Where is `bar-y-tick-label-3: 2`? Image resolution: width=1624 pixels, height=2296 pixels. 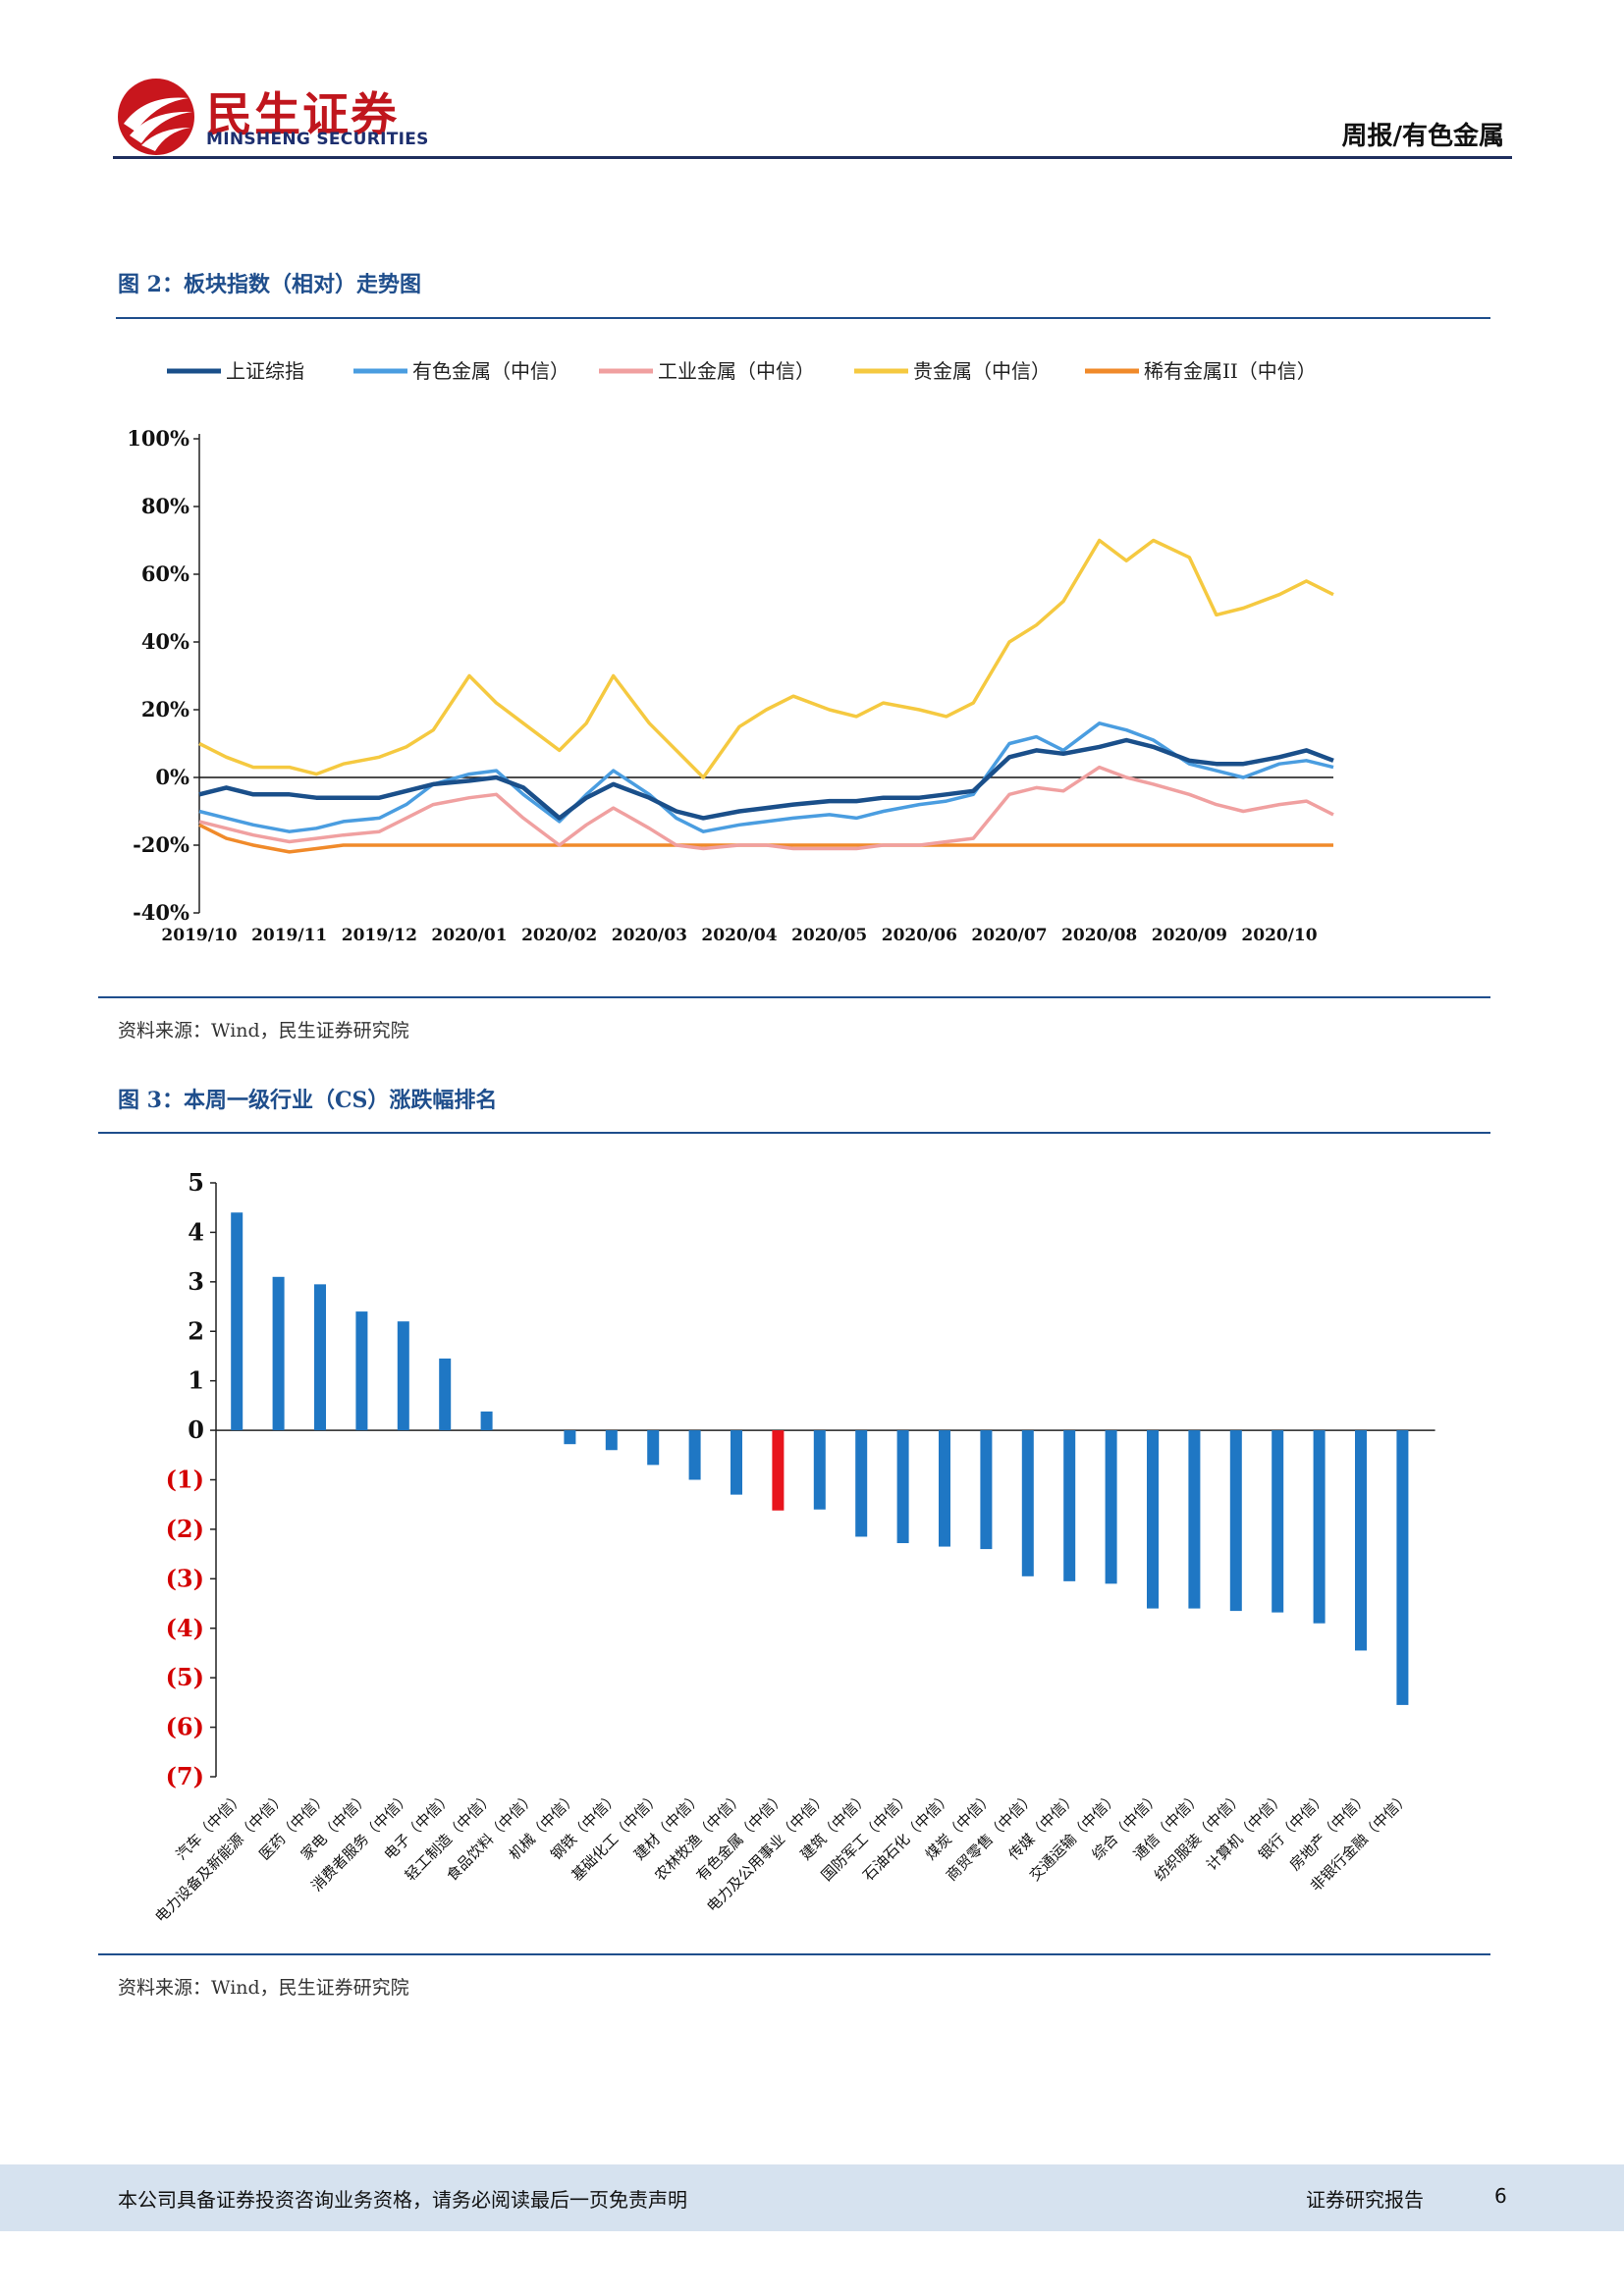 bar-y-tick-label-3: 2 is located at coordinates (196, 1331).